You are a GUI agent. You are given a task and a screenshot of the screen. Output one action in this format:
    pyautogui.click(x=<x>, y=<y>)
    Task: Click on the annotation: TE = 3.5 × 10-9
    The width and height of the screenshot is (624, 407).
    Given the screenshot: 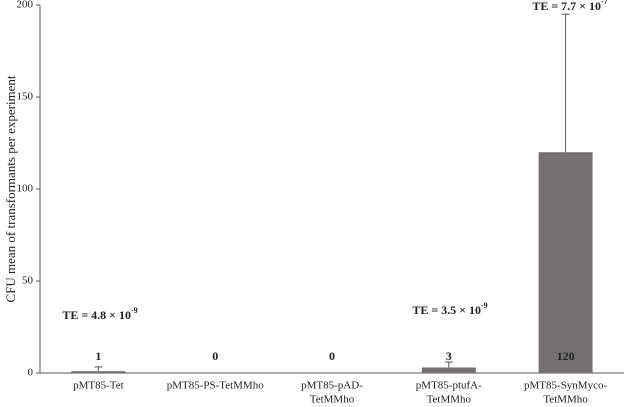 What is the action you would take?
    pyautogui.click(x=449, y=309)
    